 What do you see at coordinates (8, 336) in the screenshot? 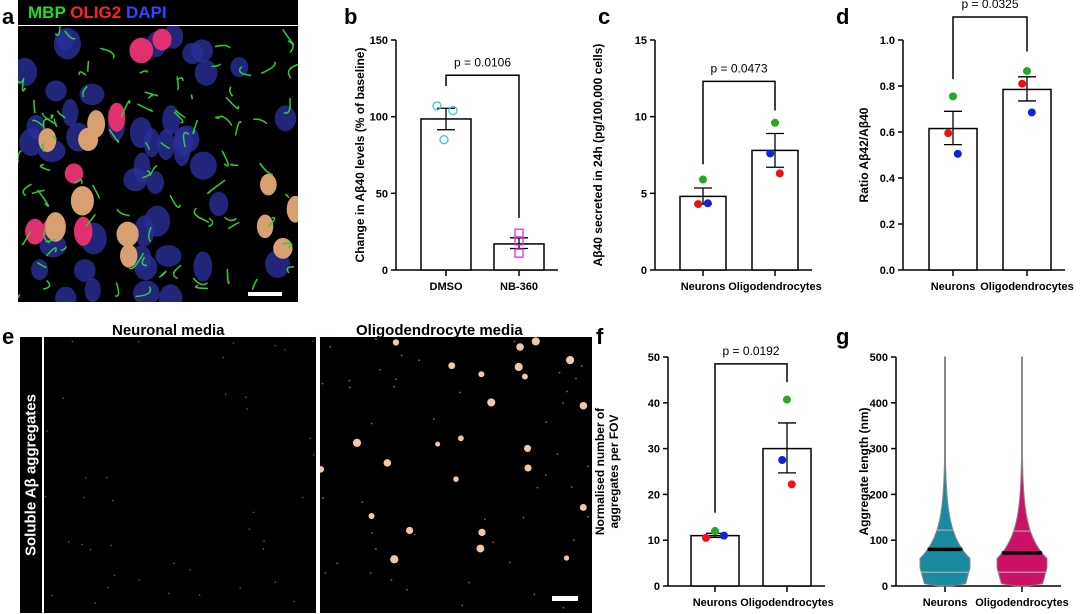
I see `panel-label-e: e` at bounding box center [8, 336].